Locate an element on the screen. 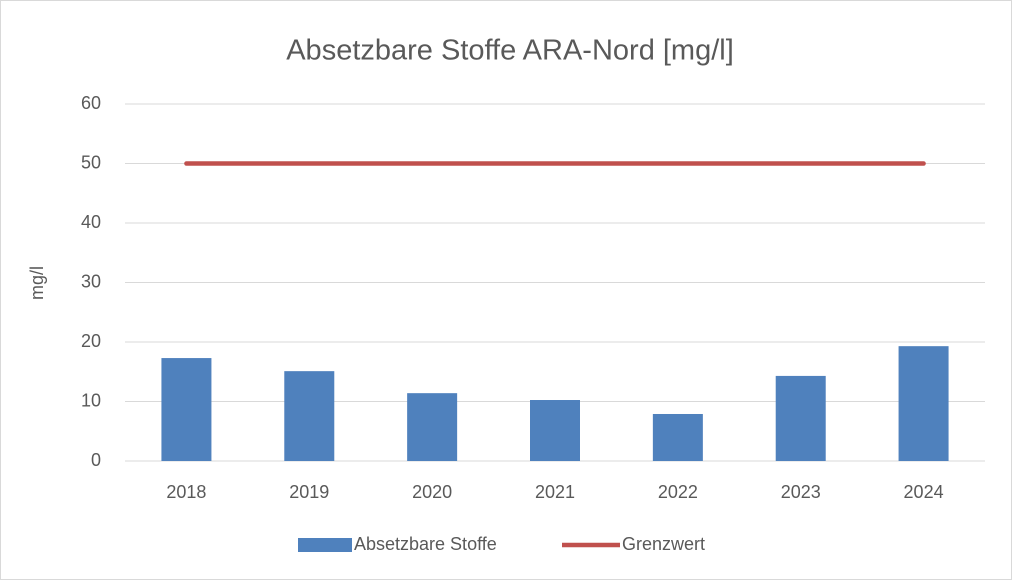 The width and height of the screenshot is (1013, 581). y-tick-label: 40 is located at coordinates (91, 222).